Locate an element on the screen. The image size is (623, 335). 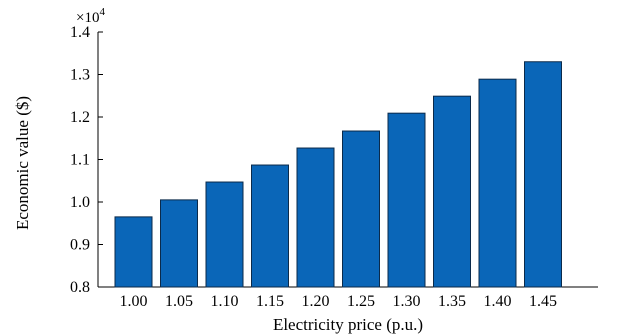
bar-1.20 is located at coordinates (315, 217).